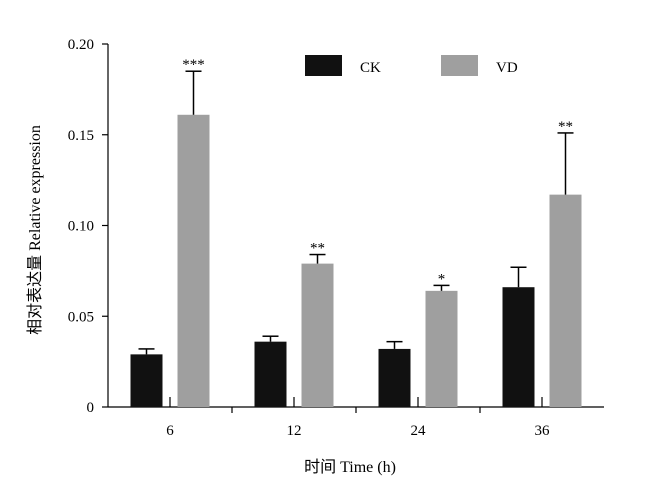 The width and height of the screenshot is (646, 486). I want to click on y-tick-label: 0, so click(91, 408).